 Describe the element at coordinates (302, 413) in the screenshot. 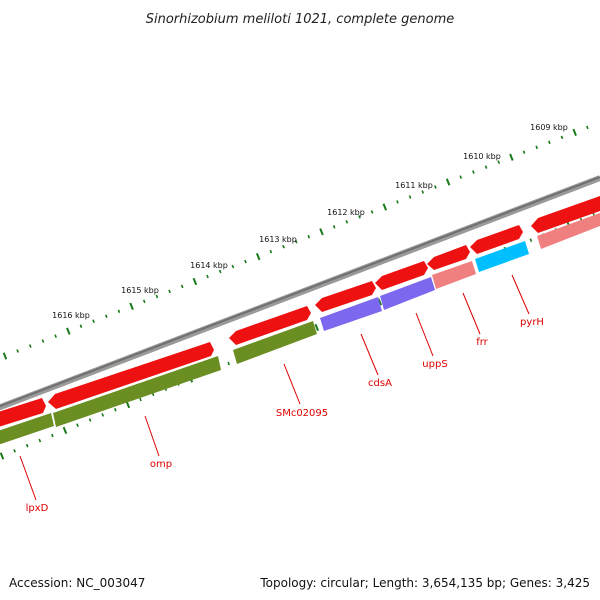

I see `gene-label-SMc02095: SMc02095` at that location.